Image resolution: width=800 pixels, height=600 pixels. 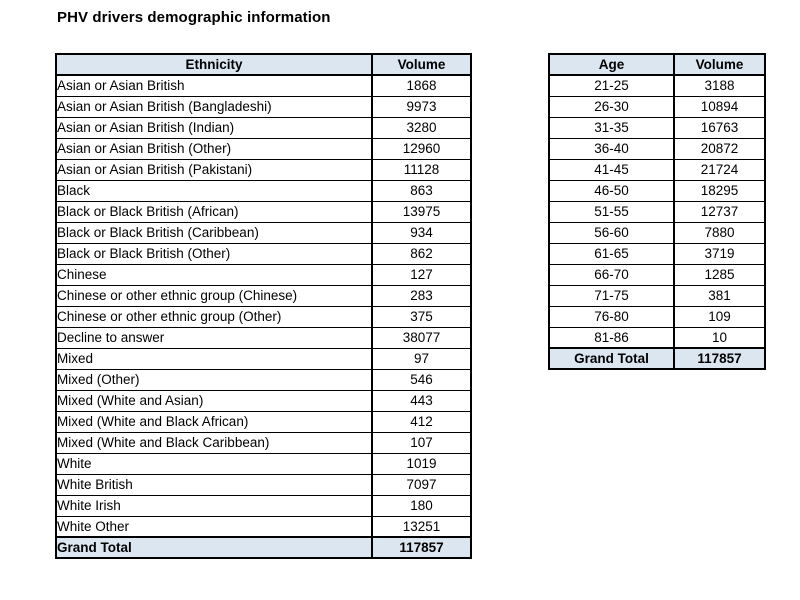 I want to click on table-row: Asian or Asian British (Pakistani) 11128, so click(x=263, y=169).